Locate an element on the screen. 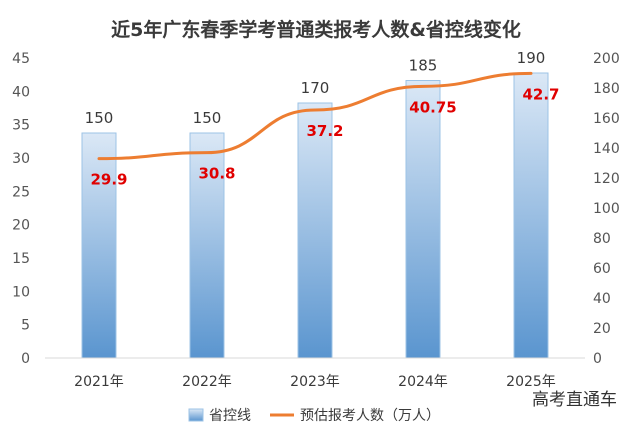 The image size is (633, 441). watermark-text: 高考直通车 is located at coordinates (574, 400).